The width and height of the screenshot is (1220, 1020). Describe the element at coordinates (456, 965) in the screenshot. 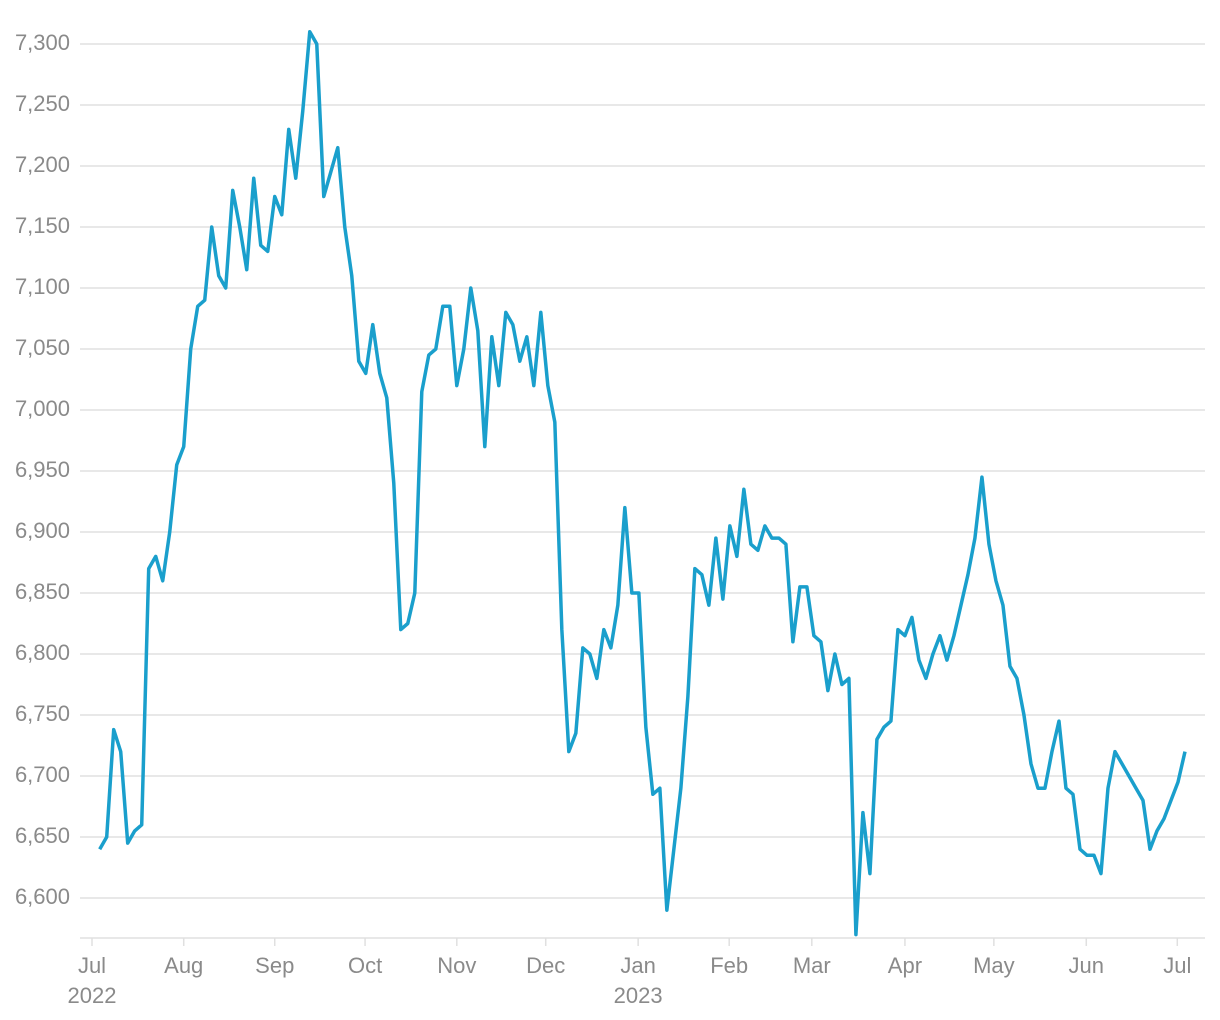

I see `x-tick-label: Nov` at that location.